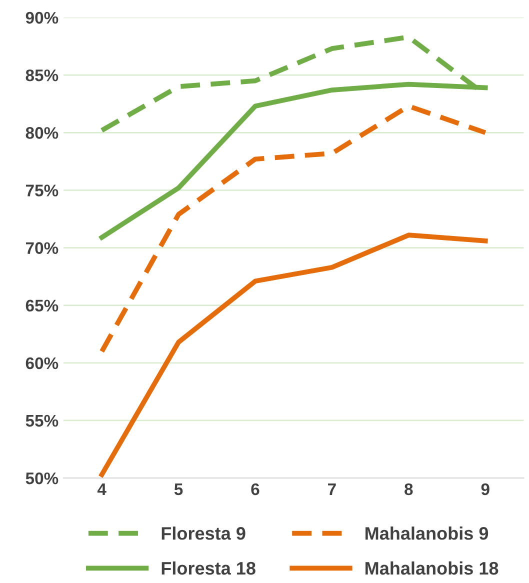  What do you see at coordinates (255, 489) in the screenshot?
I see `x-tick-label: 6` at bounding box center [255, 489].